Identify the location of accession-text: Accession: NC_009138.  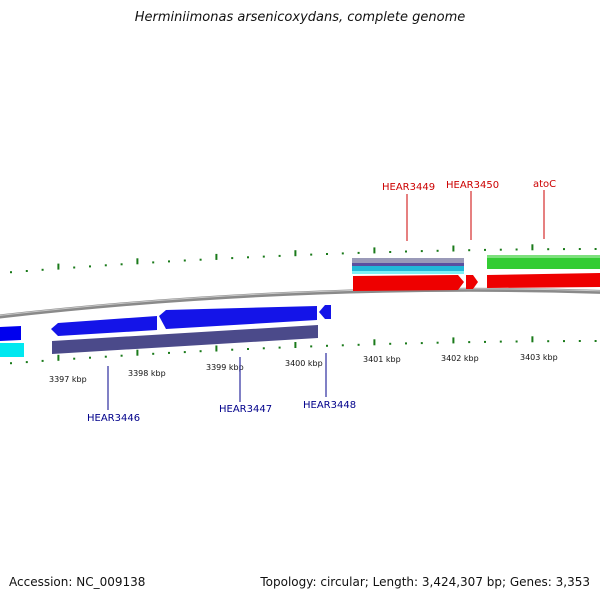
(77, 582).